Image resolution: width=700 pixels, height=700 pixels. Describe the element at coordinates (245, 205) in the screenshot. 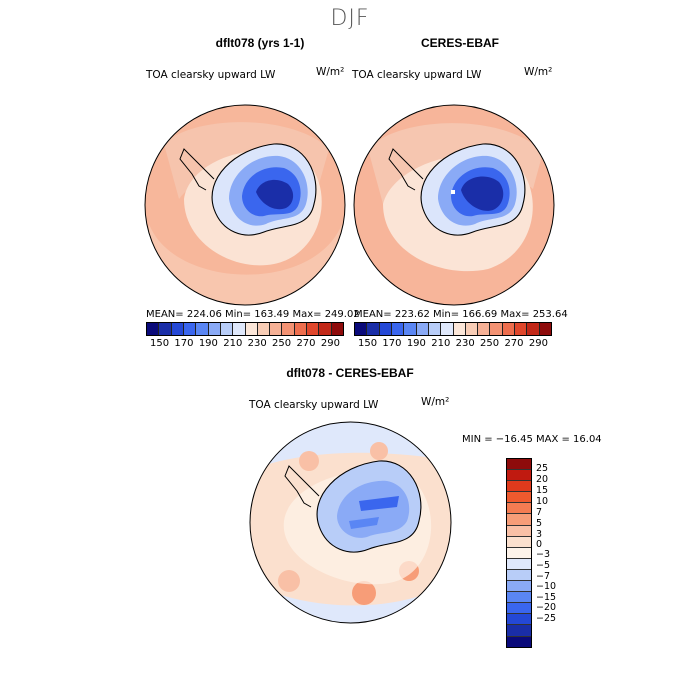

I see `map-model` at that location.